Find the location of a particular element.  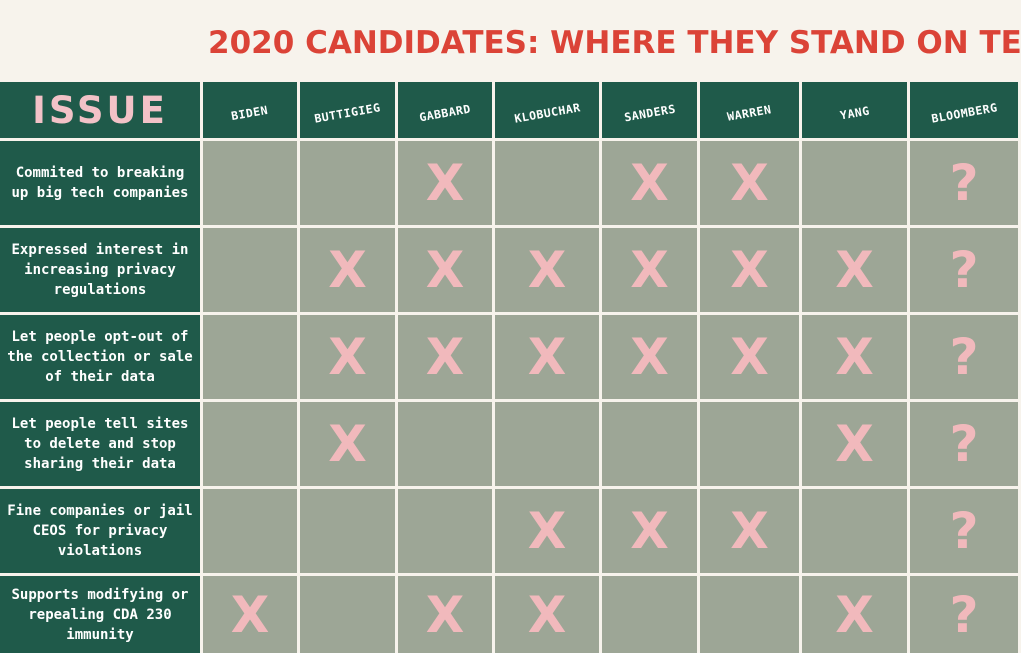

candidate-name: SANDERS is located at coordinates (649, 113).